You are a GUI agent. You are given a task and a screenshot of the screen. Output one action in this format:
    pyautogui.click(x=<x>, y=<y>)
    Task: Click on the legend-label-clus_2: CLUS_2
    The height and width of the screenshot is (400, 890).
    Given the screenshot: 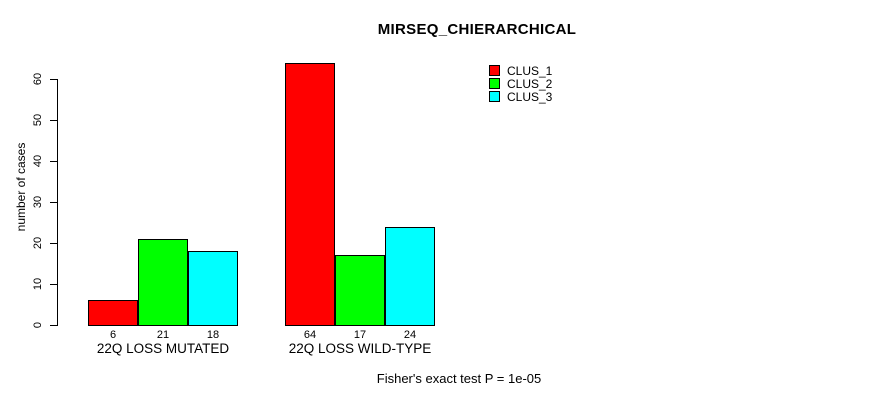 What is the action you would take?
    pyautogui.click(x=530, y=84)
    